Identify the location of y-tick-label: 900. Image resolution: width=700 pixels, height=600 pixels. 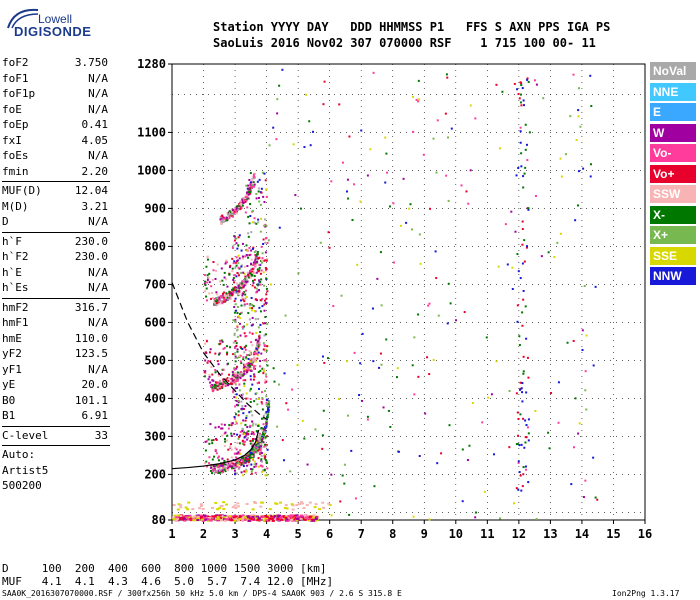
(155, 208).